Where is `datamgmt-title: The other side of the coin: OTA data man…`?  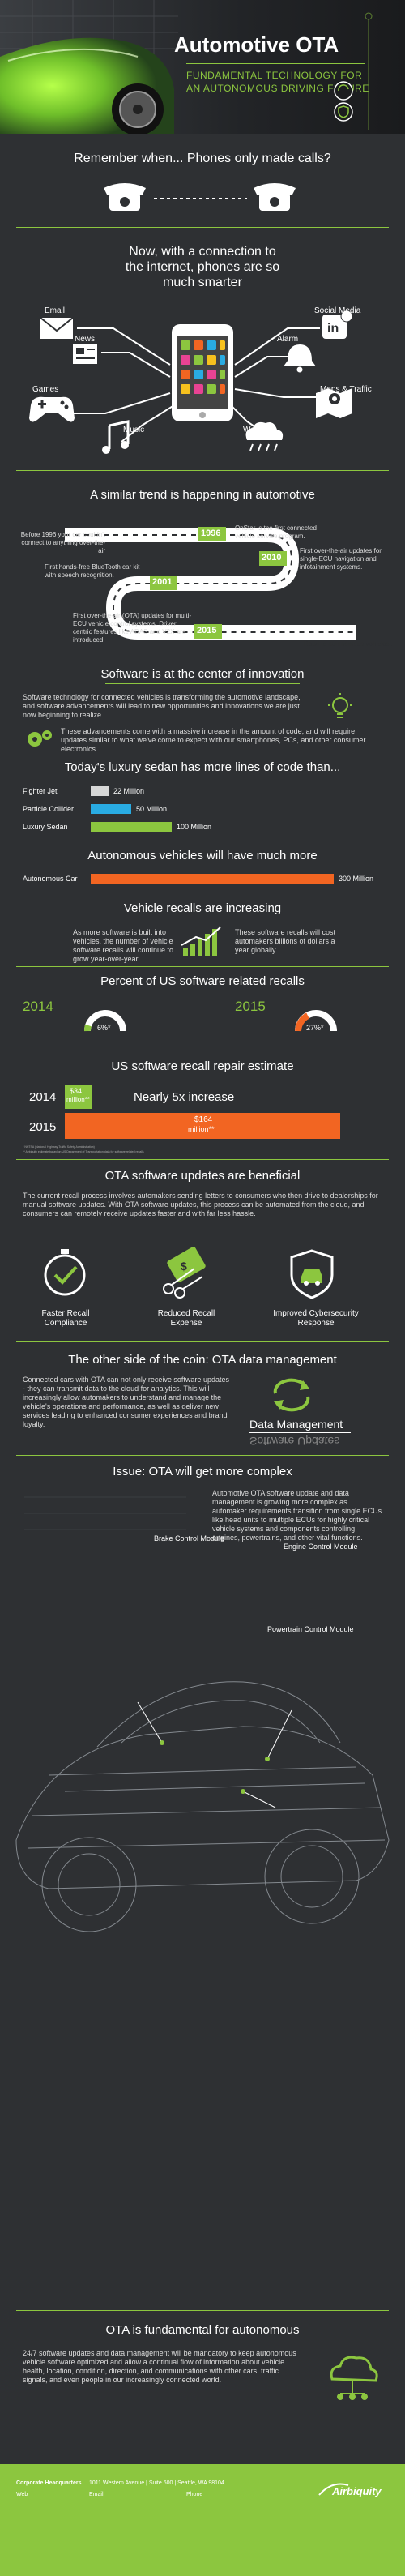
datamgmt-title: The other side of the coin: OTA data man… is located at coordinates (202, 1360).